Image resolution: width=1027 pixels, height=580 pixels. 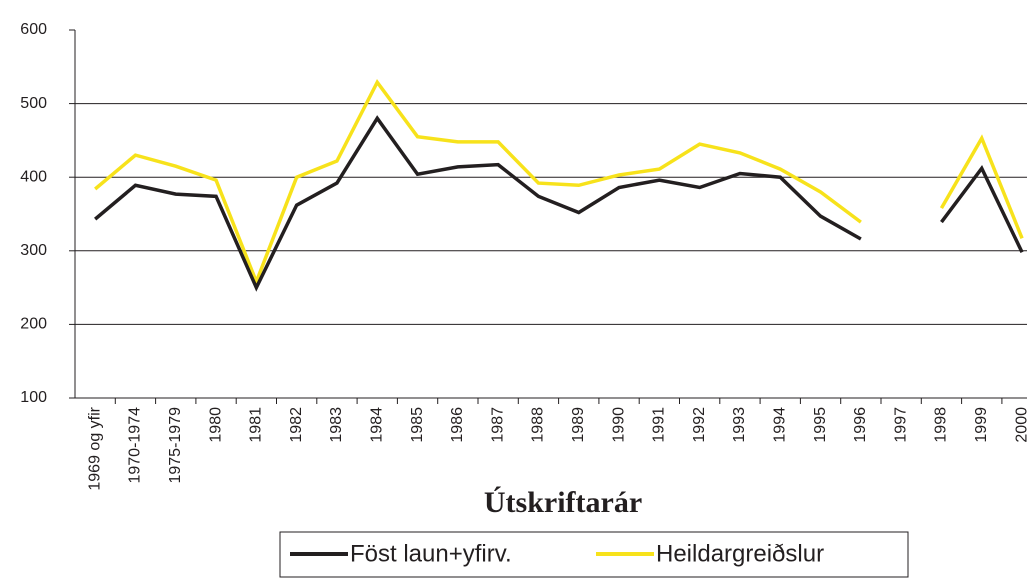 What do you see at coordinates (256, 425) in the screenshot?
I see `x-tick-label: 1981` at bounding box center [256, 425].